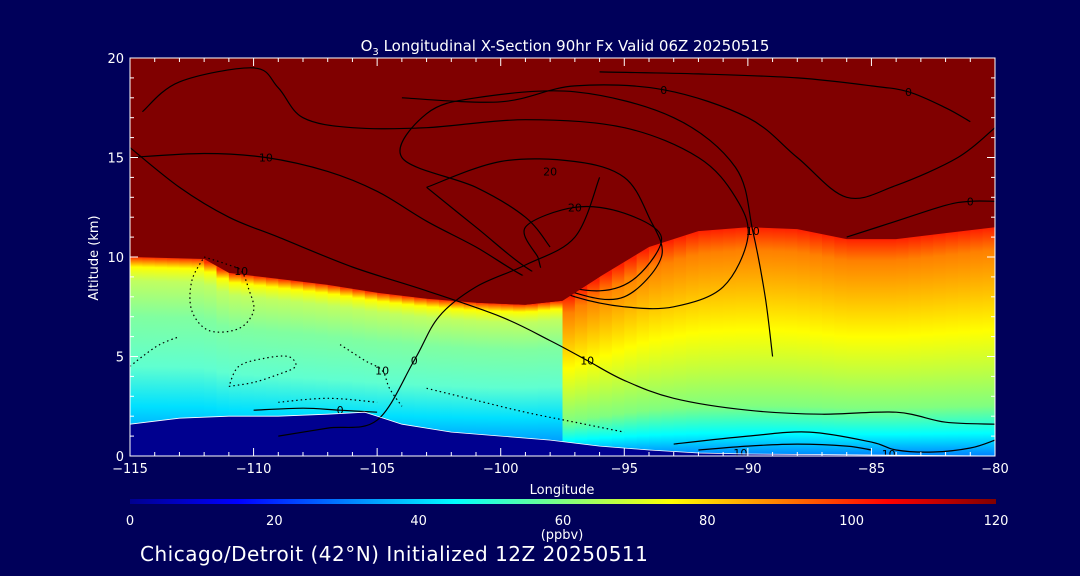 Image resolution: width=1080 pixels, height=576 pixels. What do you see at coordinates (418, 521) in the screenshot?
I see `colorbar-tick-label: 40` at bounding box center [418, 521].